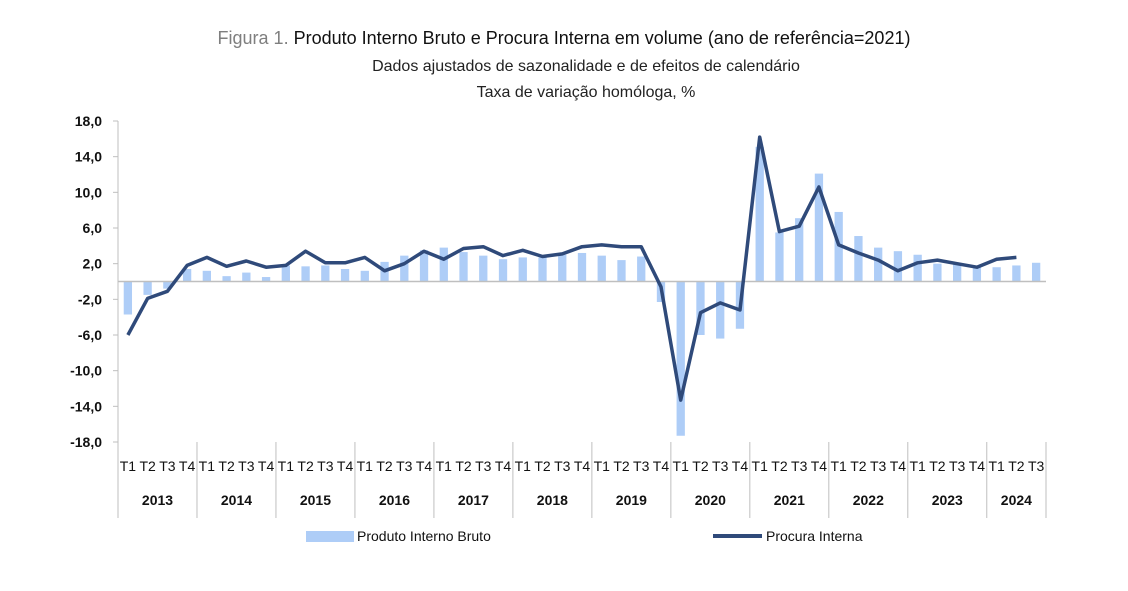 The height and width of the screenshot is (591, 1128). Describe the element at coordinates (93, 228) in the screenshot. I see `y-tick-label: 6,0` at that location.